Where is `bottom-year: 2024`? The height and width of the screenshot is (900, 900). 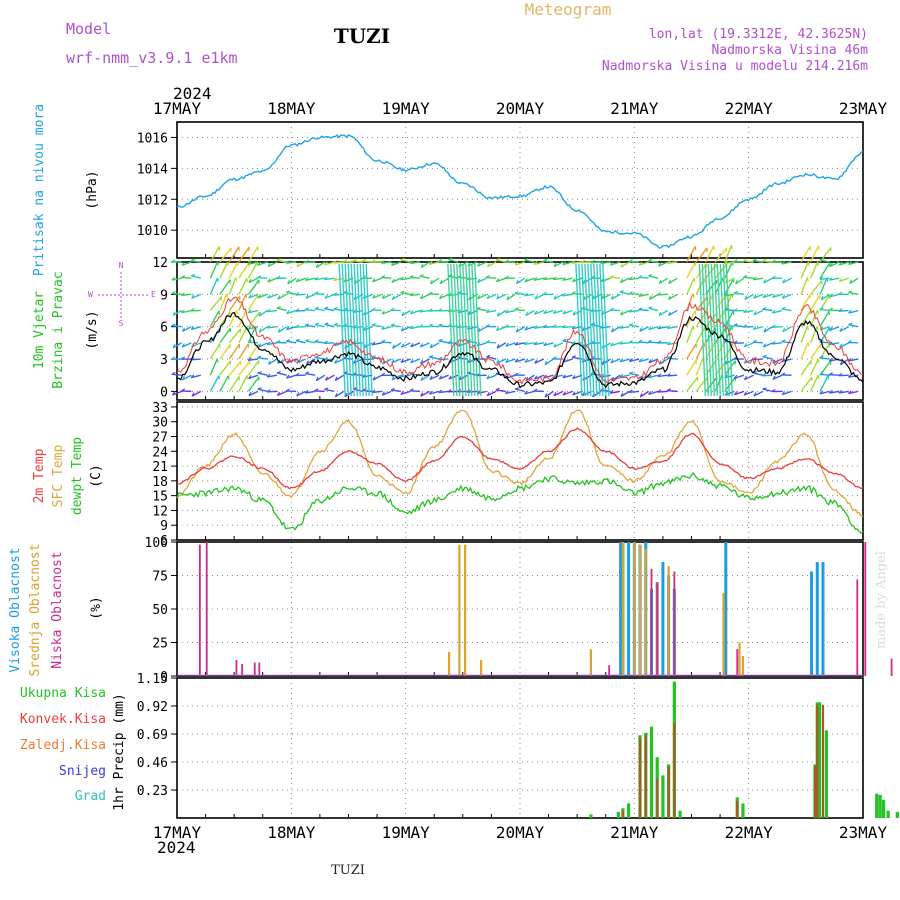
bottom-year: 2024 is located at coordinates (176, 847).